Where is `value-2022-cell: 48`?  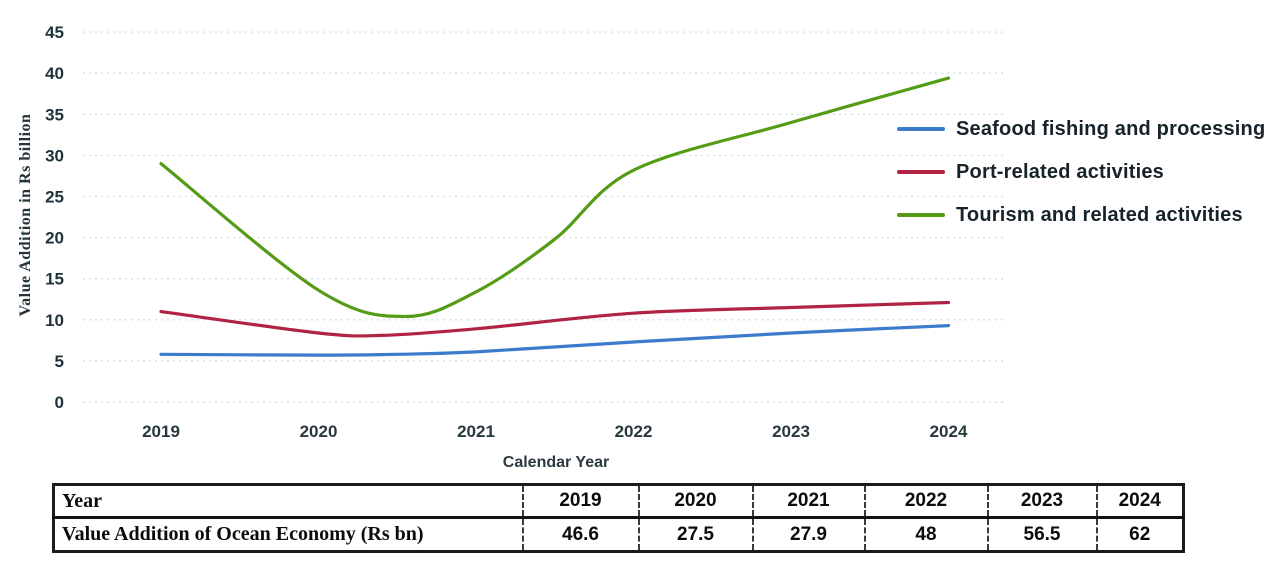 value-2022-cell: 48 is located at coordinates (926, 534).